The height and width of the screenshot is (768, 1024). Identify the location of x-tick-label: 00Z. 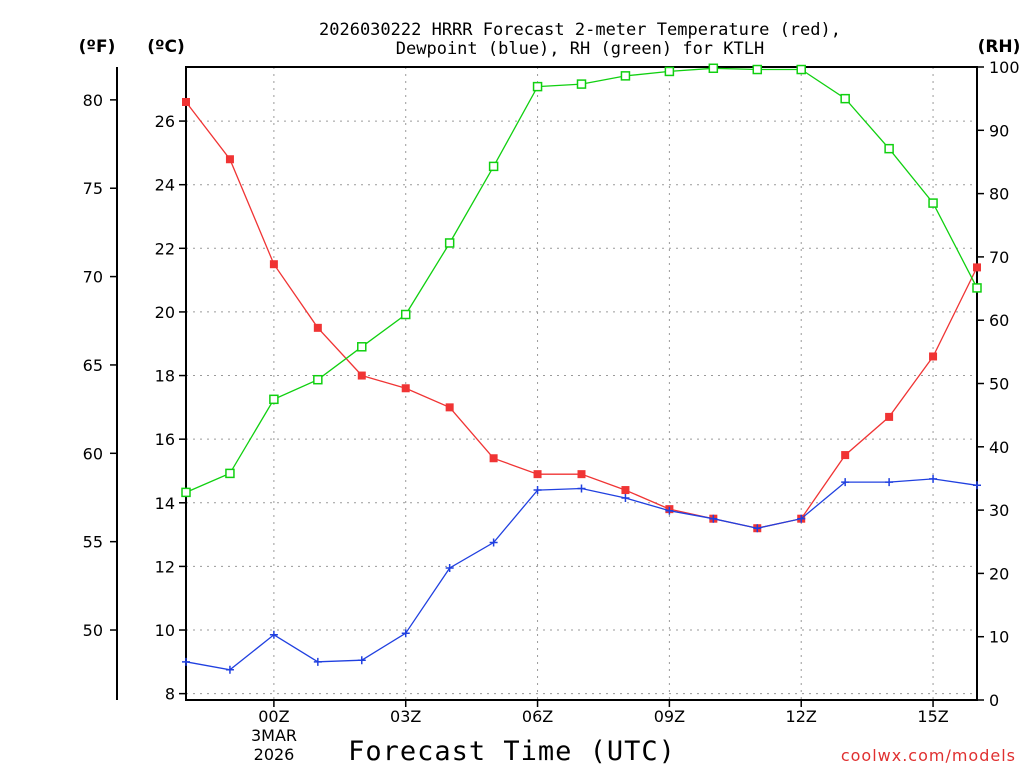
(273, 716).